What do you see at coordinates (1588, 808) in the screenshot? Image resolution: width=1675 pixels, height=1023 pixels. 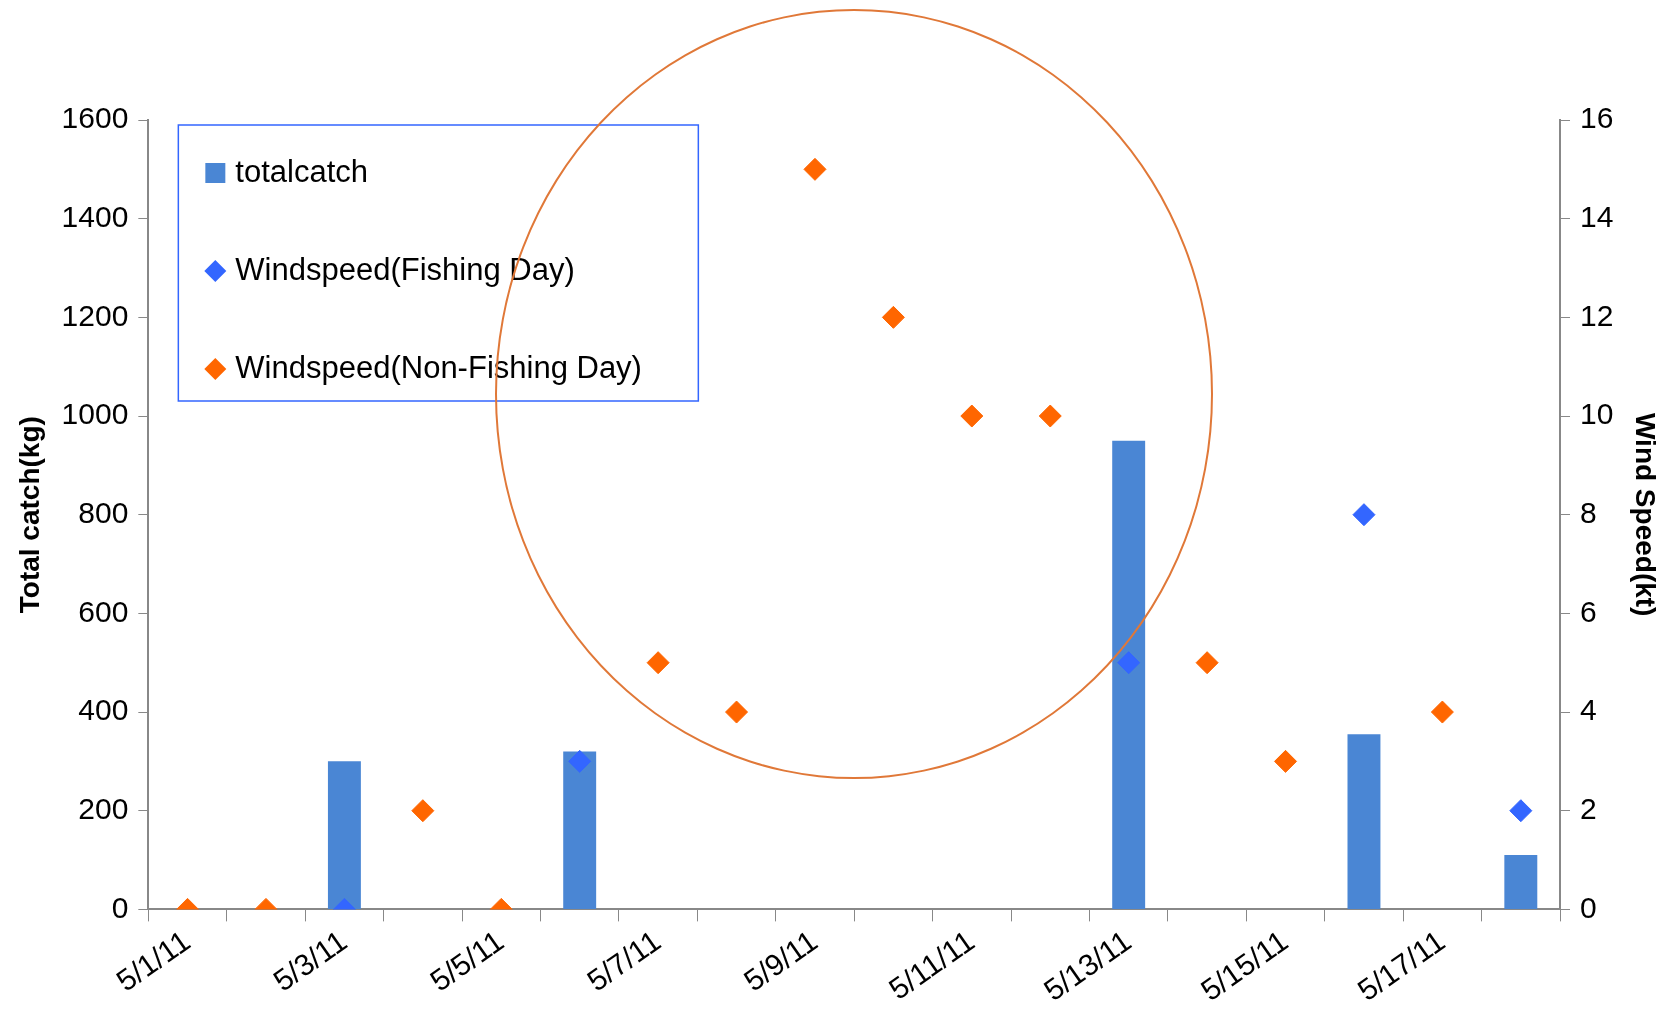 I see `y2-tick-label: 2` at bounding box center [1588, 808].